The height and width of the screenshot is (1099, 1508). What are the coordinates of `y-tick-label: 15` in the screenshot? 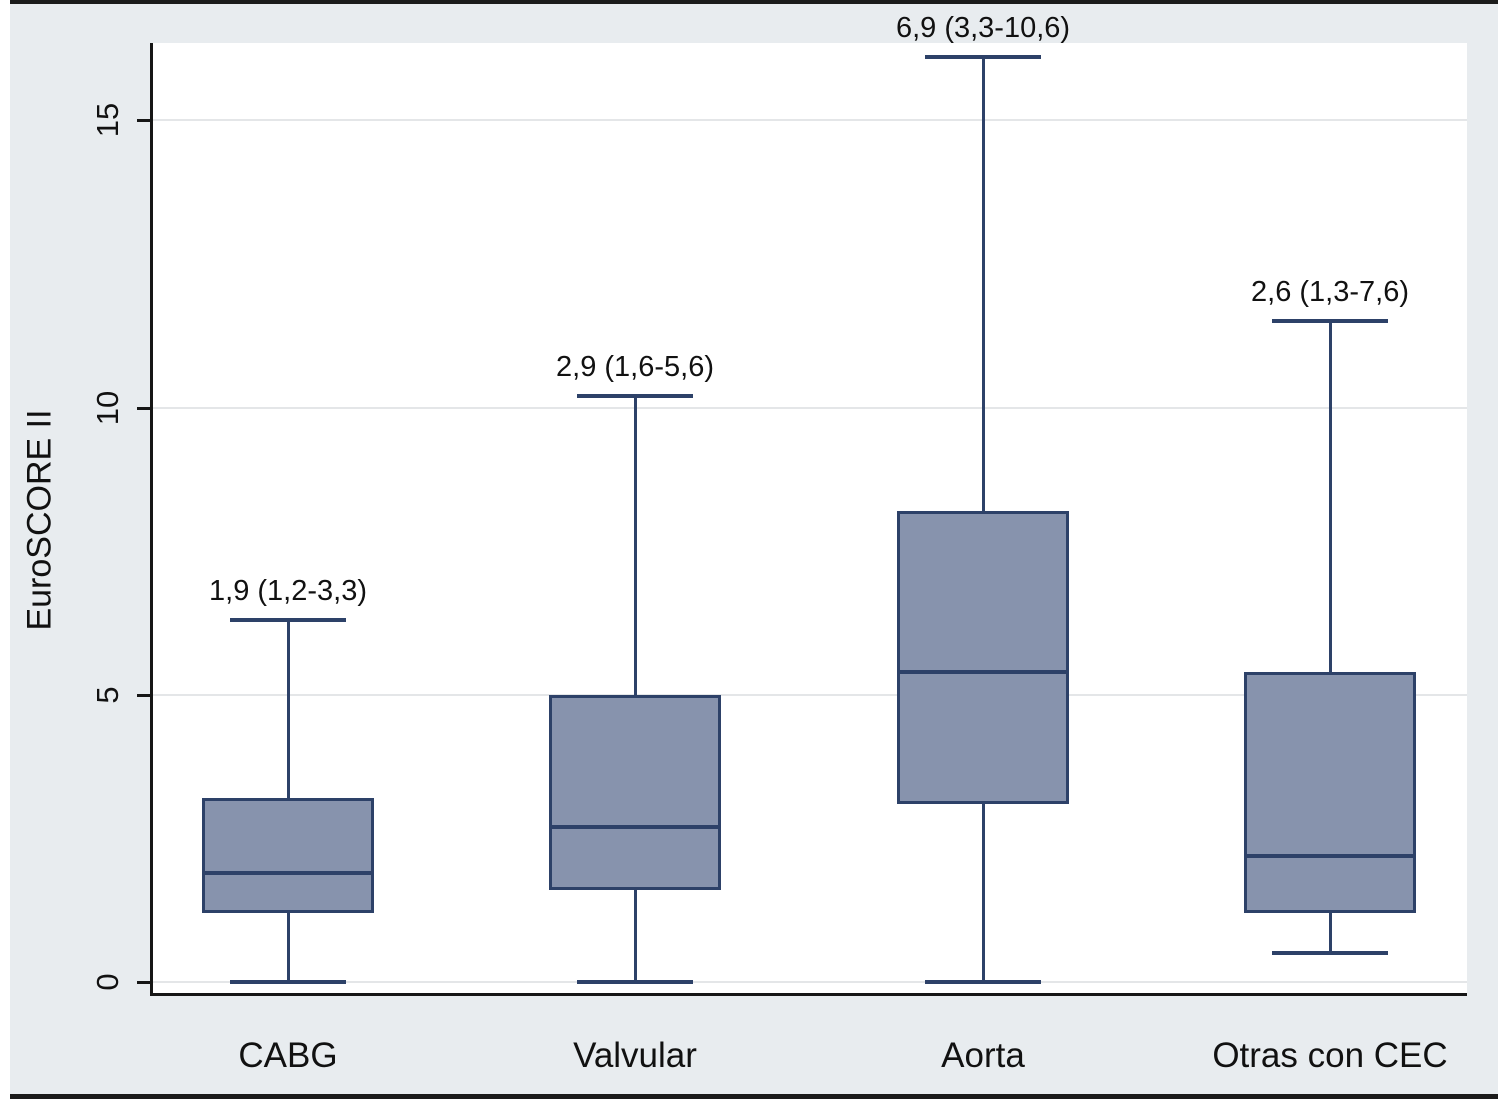 It's located at (107, 120).